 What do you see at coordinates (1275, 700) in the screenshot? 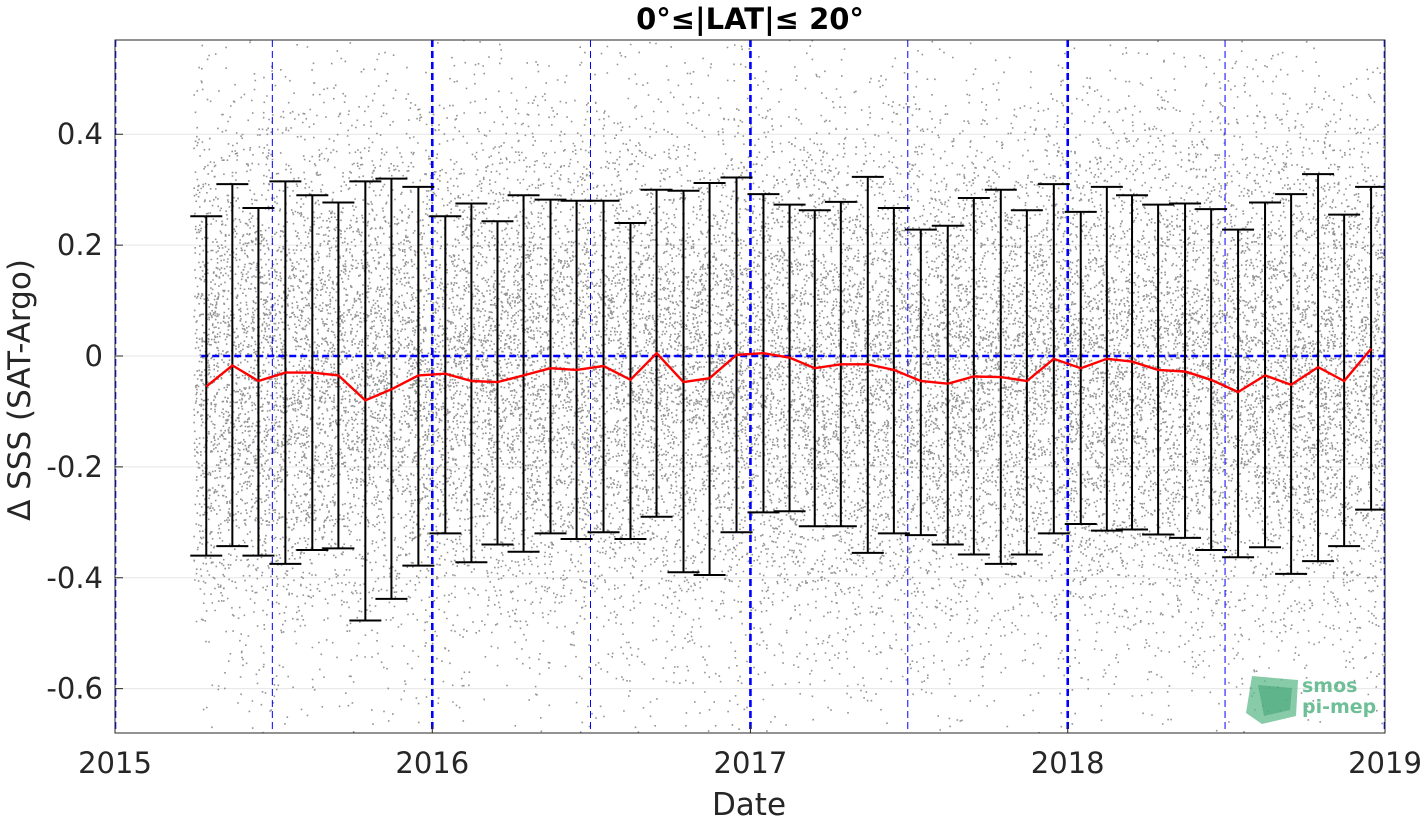
I see `logo-shape-shade` at bounding box center [1275, 700].